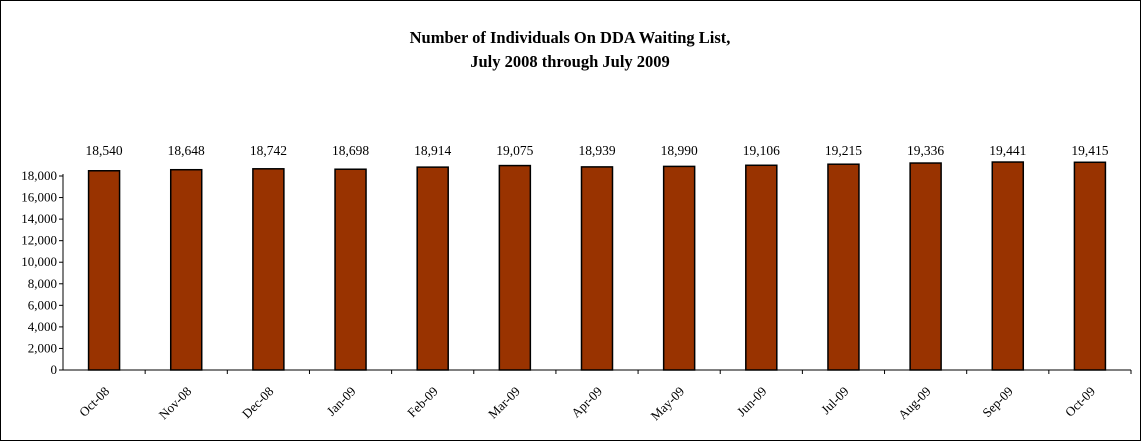  What do you see at coordinates (42, 283) in the screenshot?
I see `y-tick-label: 8,000` at bounding box center [42, 283].